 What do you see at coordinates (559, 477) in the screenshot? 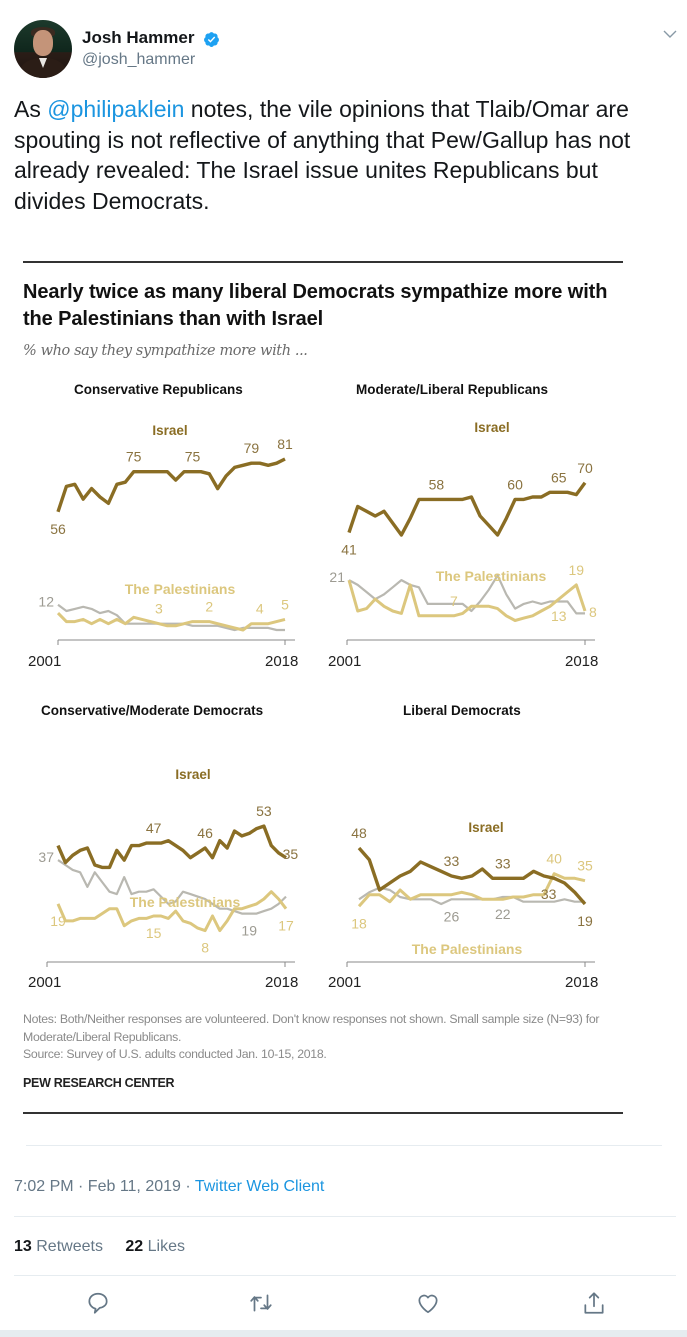
I see `data-label: 65` at bounding box center [559, 477].